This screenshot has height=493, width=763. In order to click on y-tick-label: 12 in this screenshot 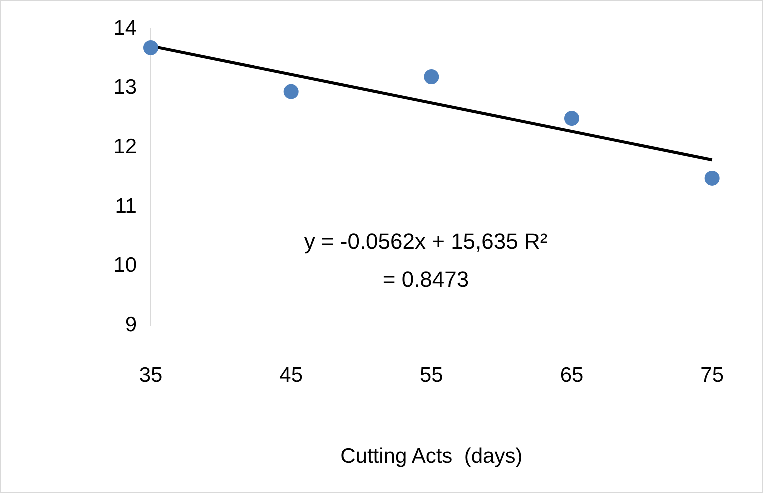, I will do `click(125, 146)`.